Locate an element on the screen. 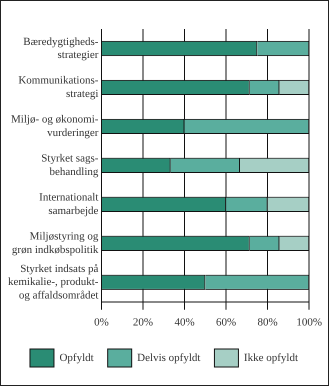 The width and height of the screenshot is (329, 386). legend-label: Opfyldt is located at coordinates (76, 358).